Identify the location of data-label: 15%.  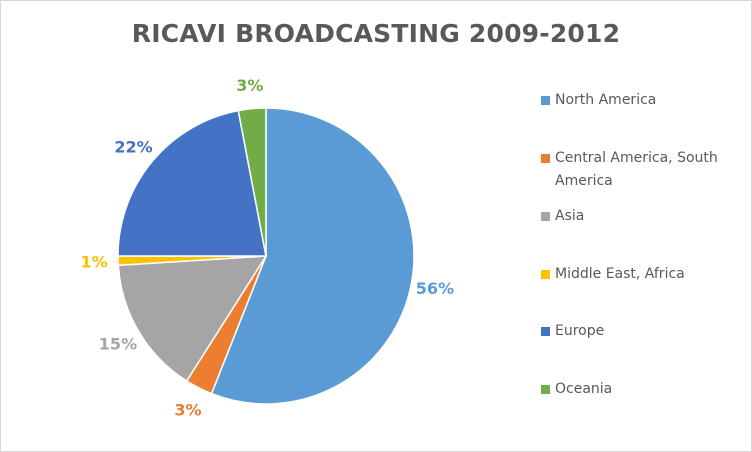
(118, 344).